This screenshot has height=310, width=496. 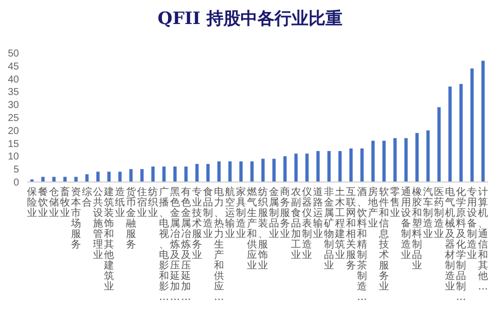 I want to click on y-tick-label: 15, so click(x=14, y=144).